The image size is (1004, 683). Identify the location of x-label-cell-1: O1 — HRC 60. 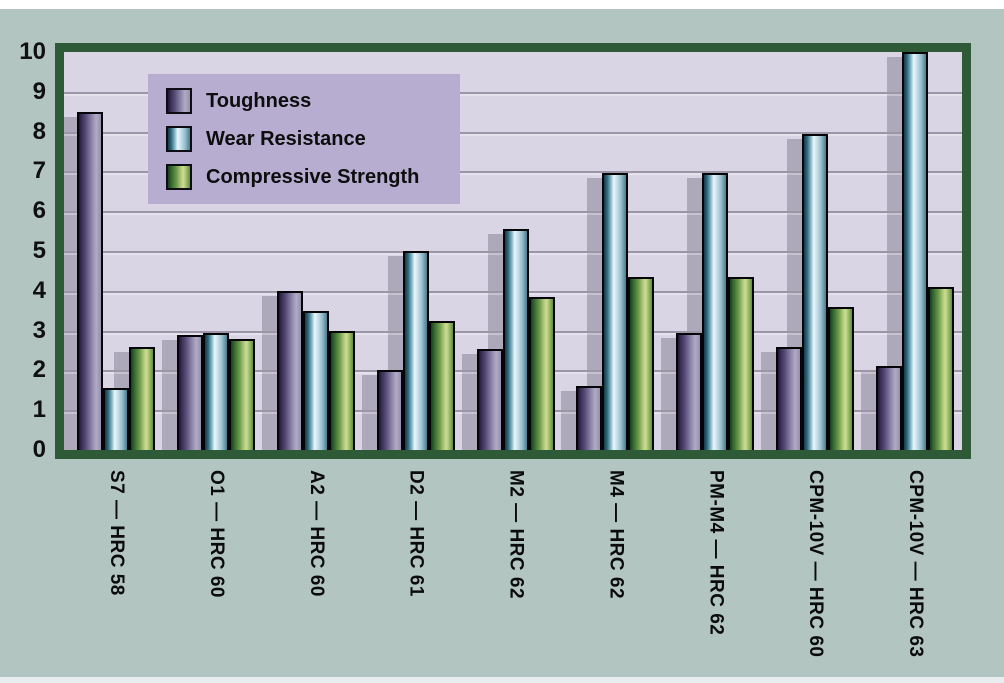
(216, 570).